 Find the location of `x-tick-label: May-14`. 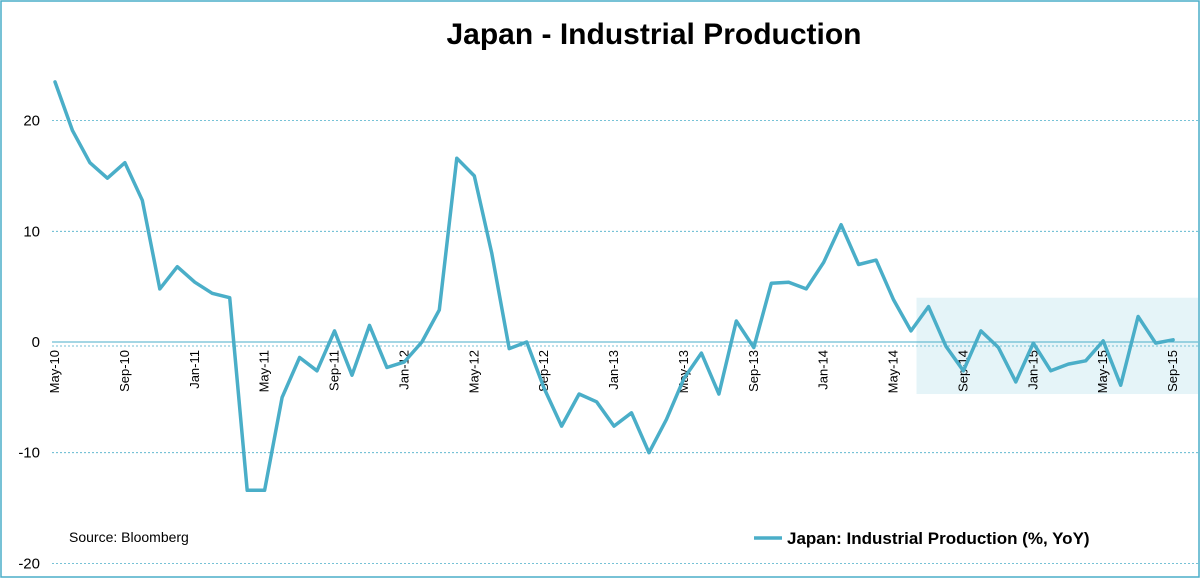

x-tick-label: May-14 is located at coordinates (893, 371).